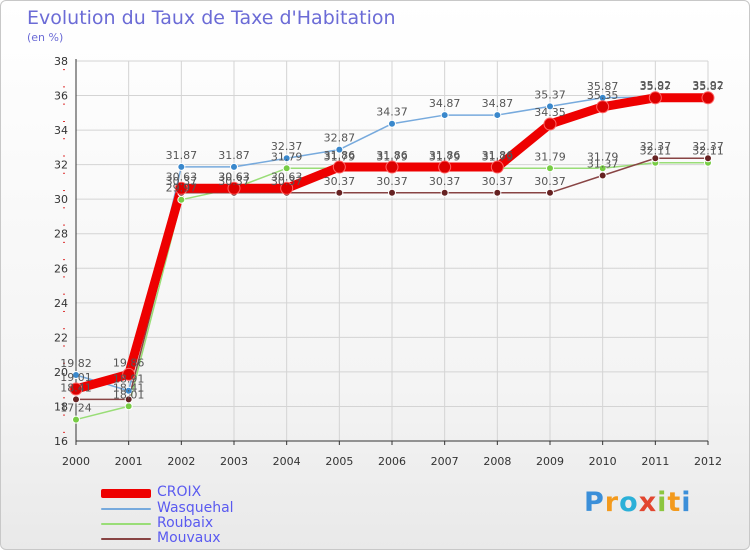 The image size is (750, 550). Describe the element at coordinates (129, 461) in the screenshot. I see `x-tick-label: 2001` at that location.